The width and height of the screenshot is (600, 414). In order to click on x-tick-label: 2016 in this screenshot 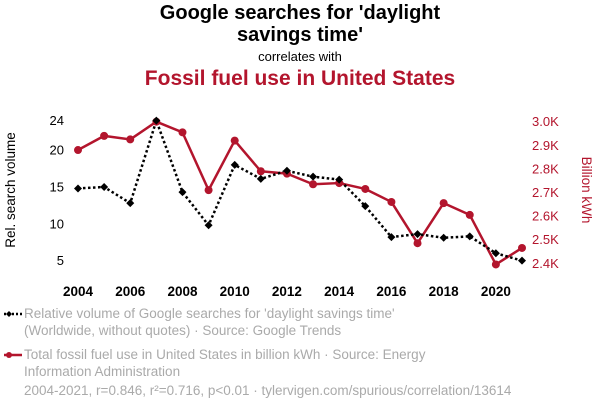, I will do `click(391, 291)`.